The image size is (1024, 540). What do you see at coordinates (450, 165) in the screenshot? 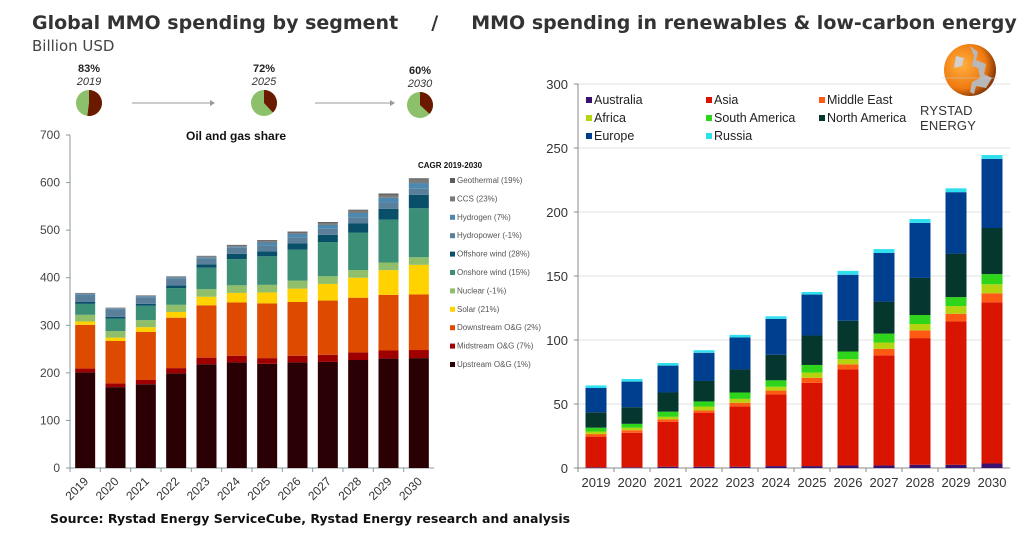
I see `legend-title: CAGR 2019-2030` at bounding box center [450, 165].